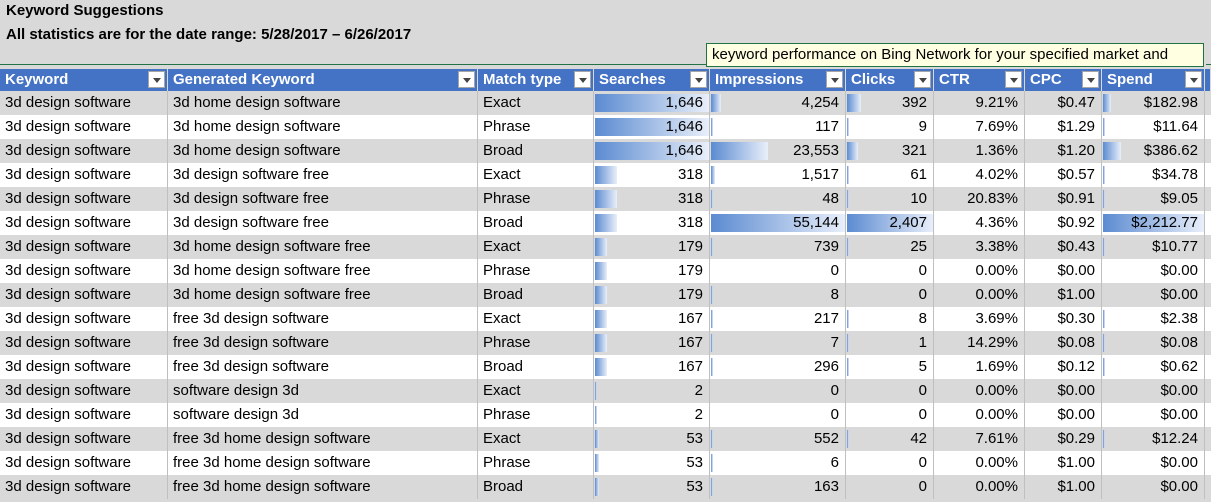 Image resolution: width=1211 pixels, height=502 pixels. What do you see at coordinates (979, 367) in the screenshot?
I see `cell-ctr: 1.69%` at bounding box center [979, 367].